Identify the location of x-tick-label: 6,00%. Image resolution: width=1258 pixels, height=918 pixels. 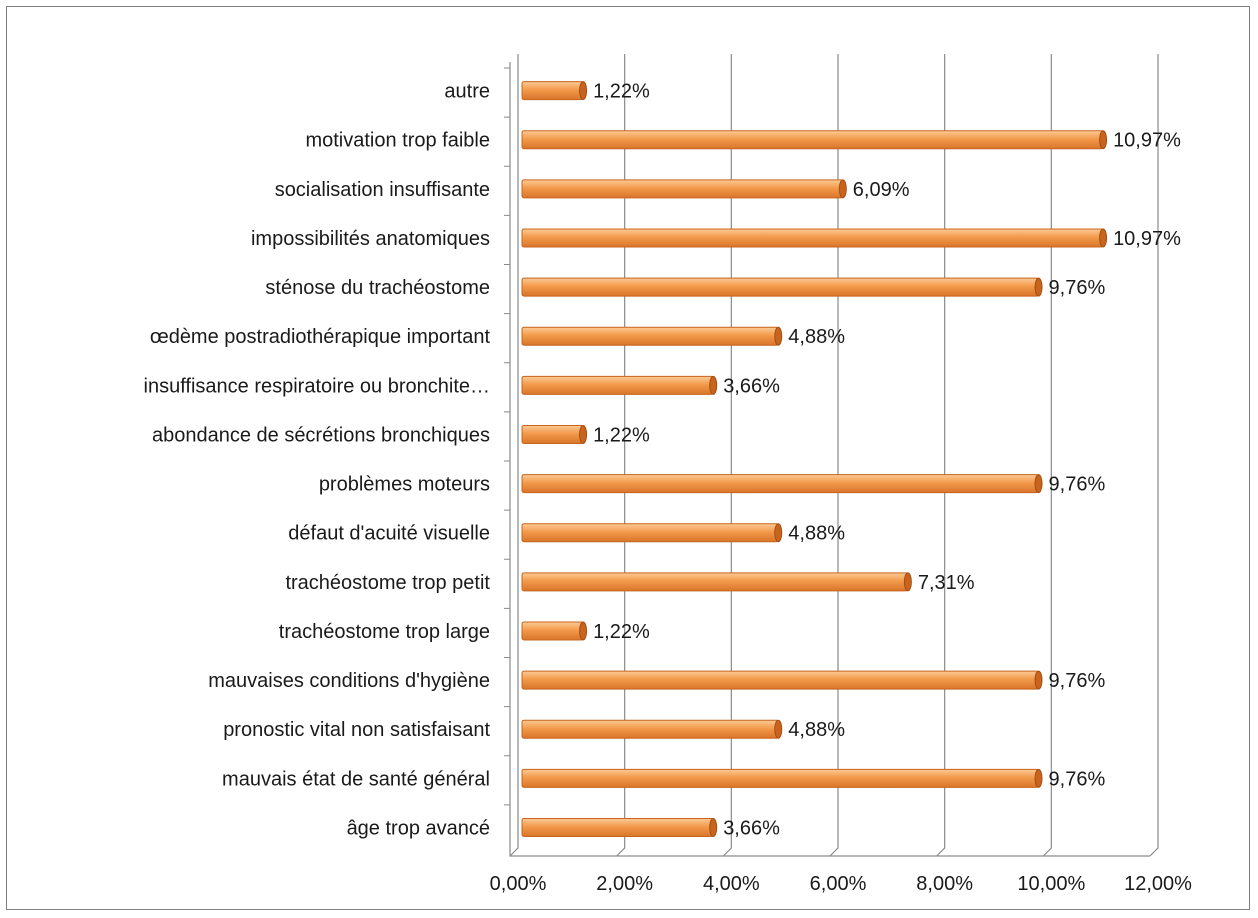
(838, 884).